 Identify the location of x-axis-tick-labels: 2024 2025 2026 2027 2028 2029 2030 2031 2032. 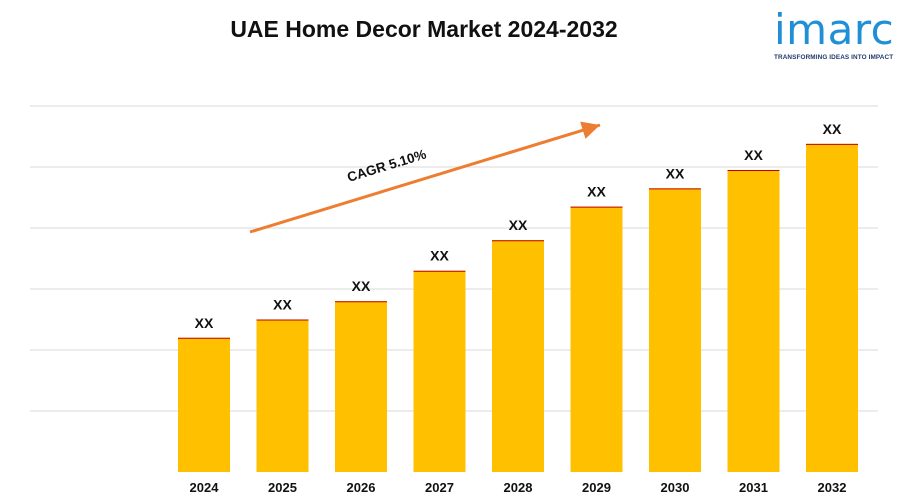
(518, 487).